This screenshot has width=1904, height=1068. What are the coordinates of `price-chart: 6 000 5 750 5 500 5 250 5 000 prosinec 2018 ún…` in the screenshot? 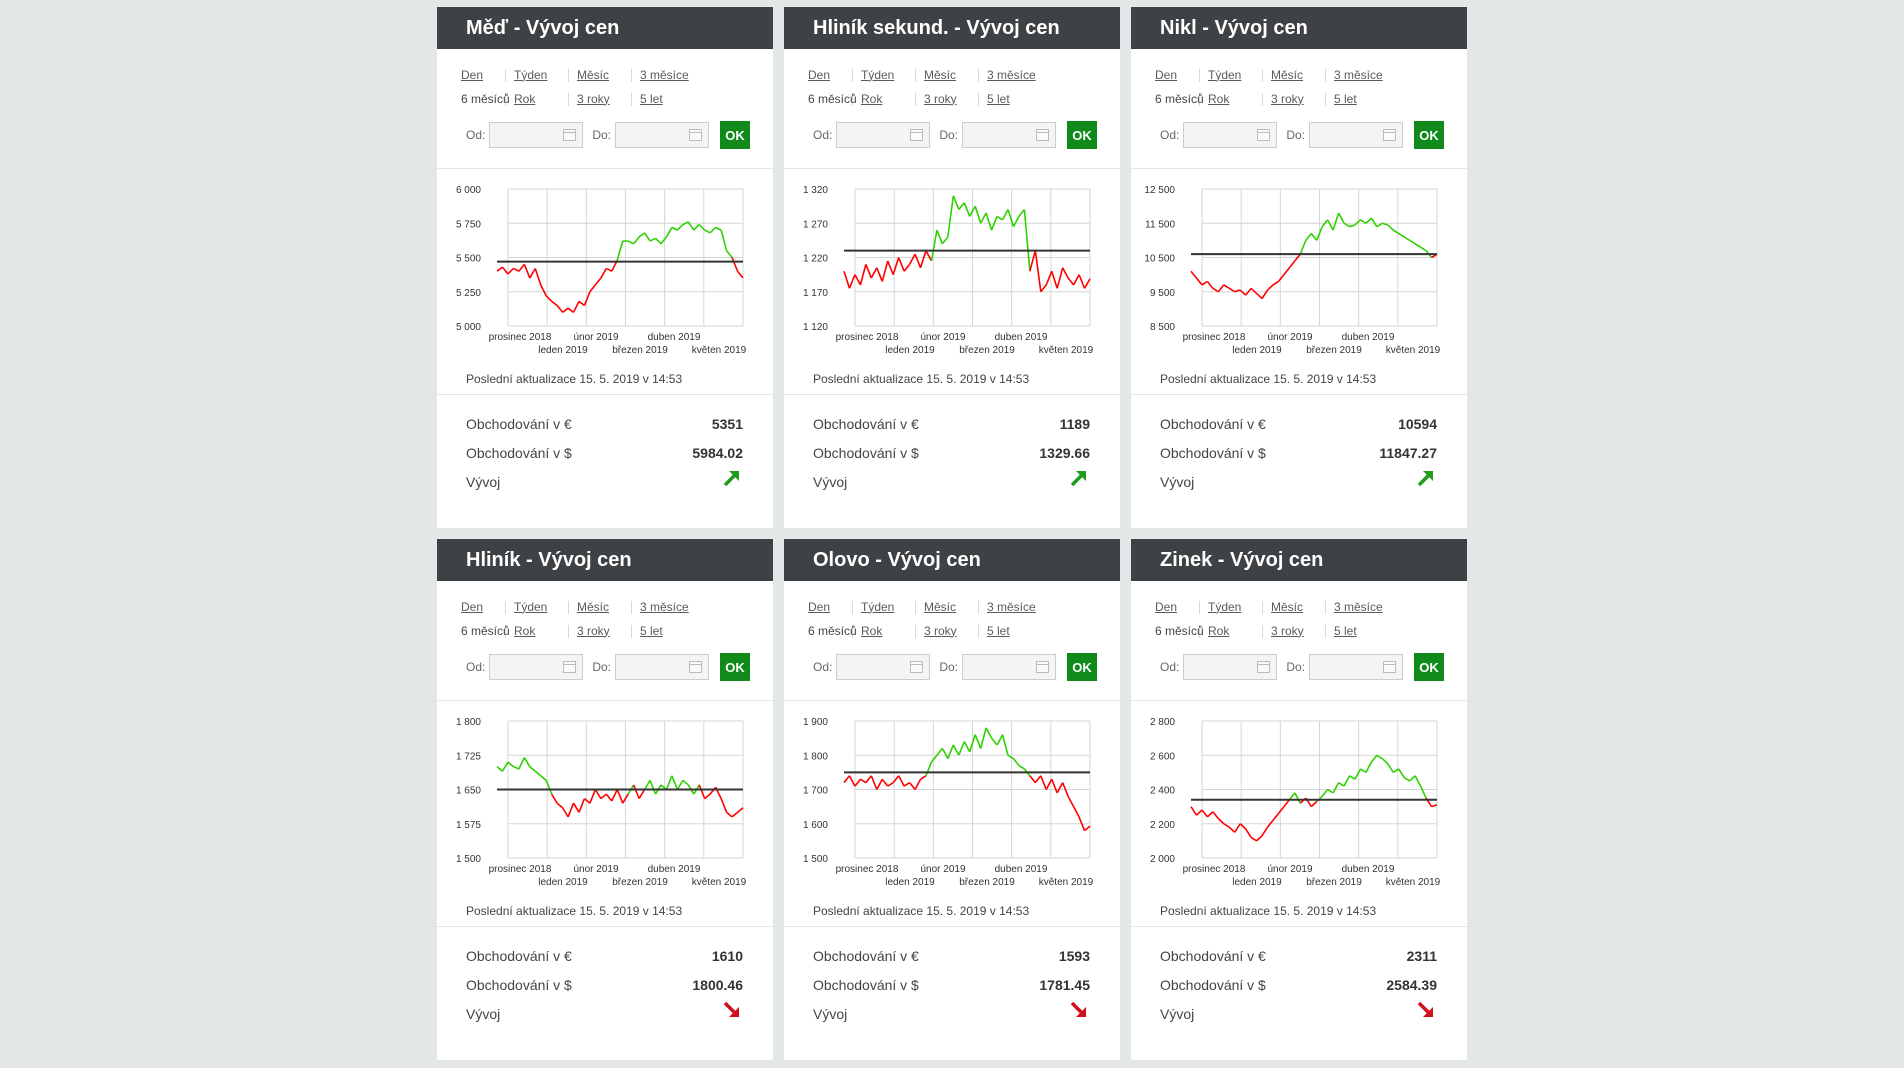 It's located at (605, 268).